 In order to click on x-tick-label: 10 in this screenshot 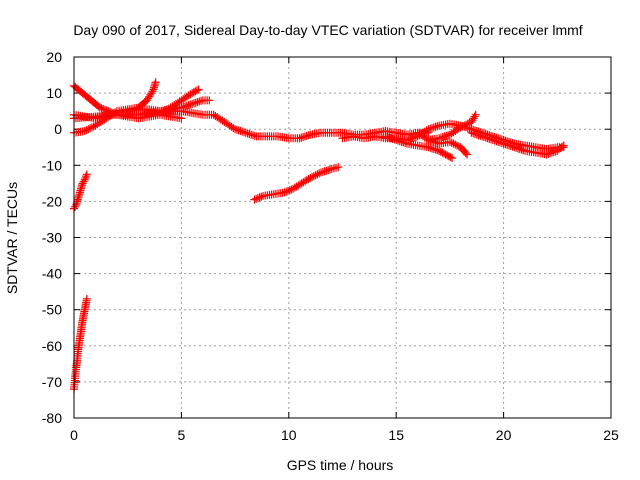, I will do `click(289, 435)`.